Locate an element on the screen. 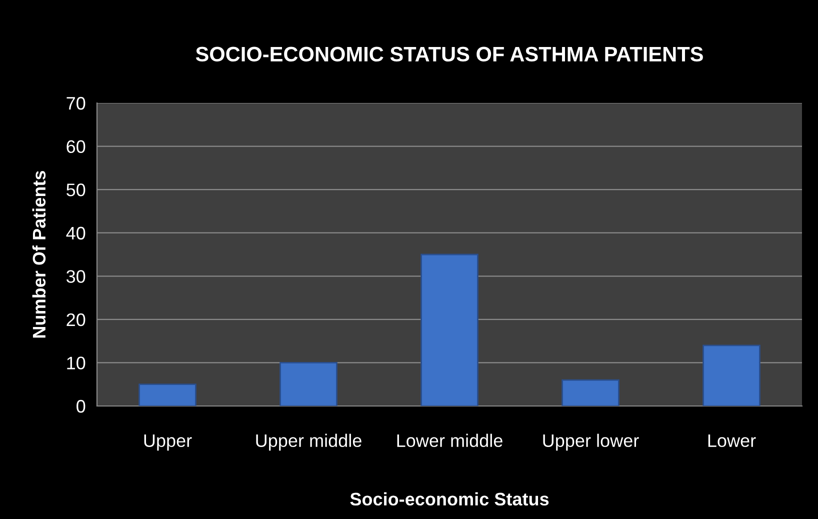  x-tick-label: Upper middle is located at coordinates (309, 442).